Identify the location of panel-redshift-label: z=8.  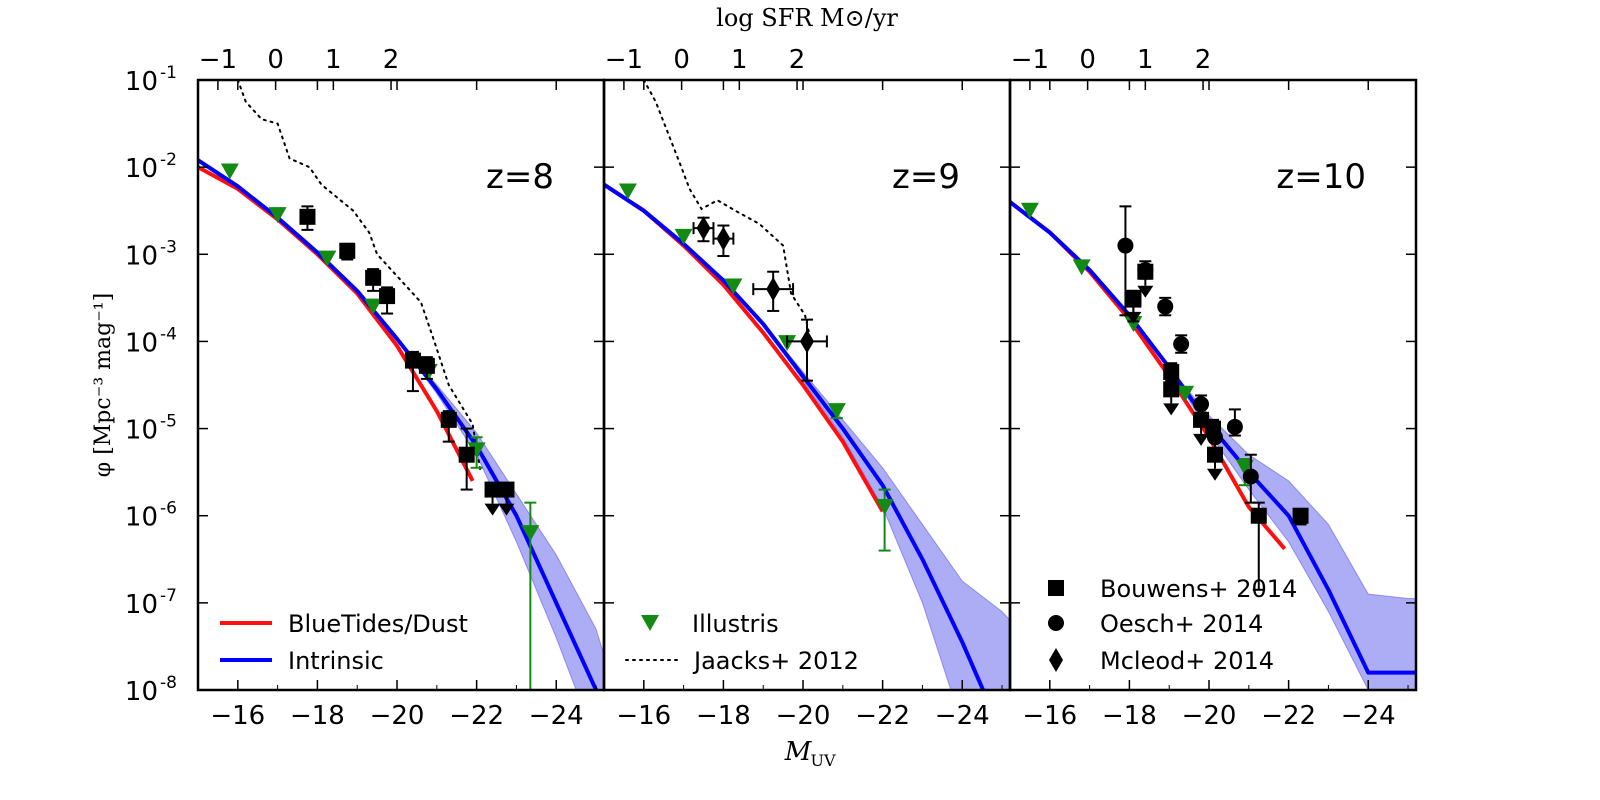
(520, 177).